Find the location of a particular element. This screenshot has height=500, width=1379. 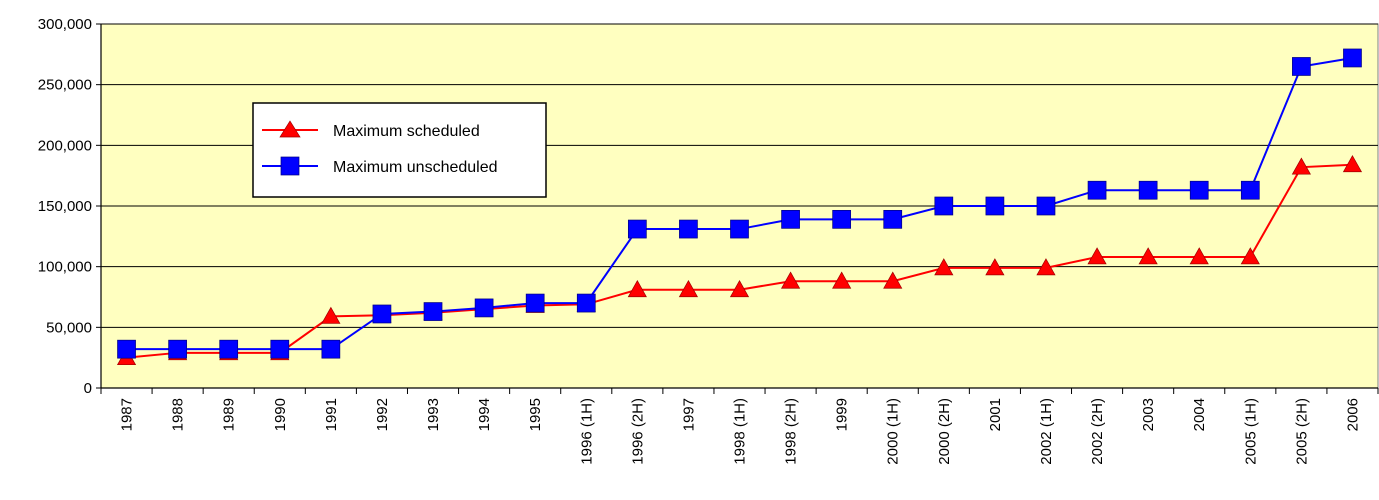

x-tick-label: 2005 (1H) is located at coordinates (1250, 431).